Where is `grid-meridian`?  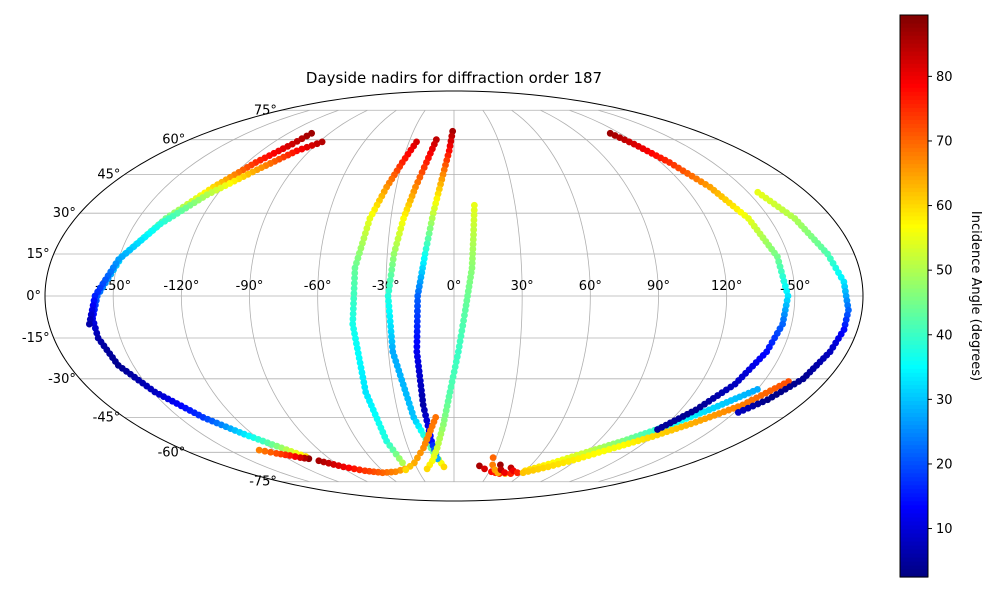
grid-meridian is located at coordinates (308, 296).